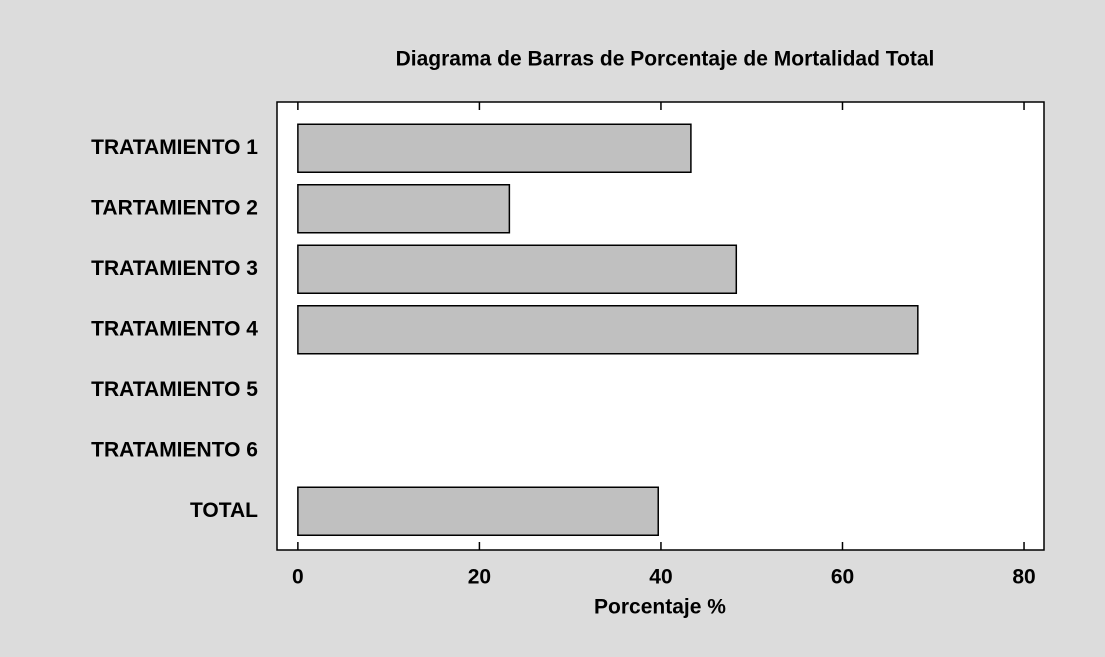 The image size is (1105, 657). I want to click on y-tick-label: TRATAMIENTO 1, so click(174, 147).